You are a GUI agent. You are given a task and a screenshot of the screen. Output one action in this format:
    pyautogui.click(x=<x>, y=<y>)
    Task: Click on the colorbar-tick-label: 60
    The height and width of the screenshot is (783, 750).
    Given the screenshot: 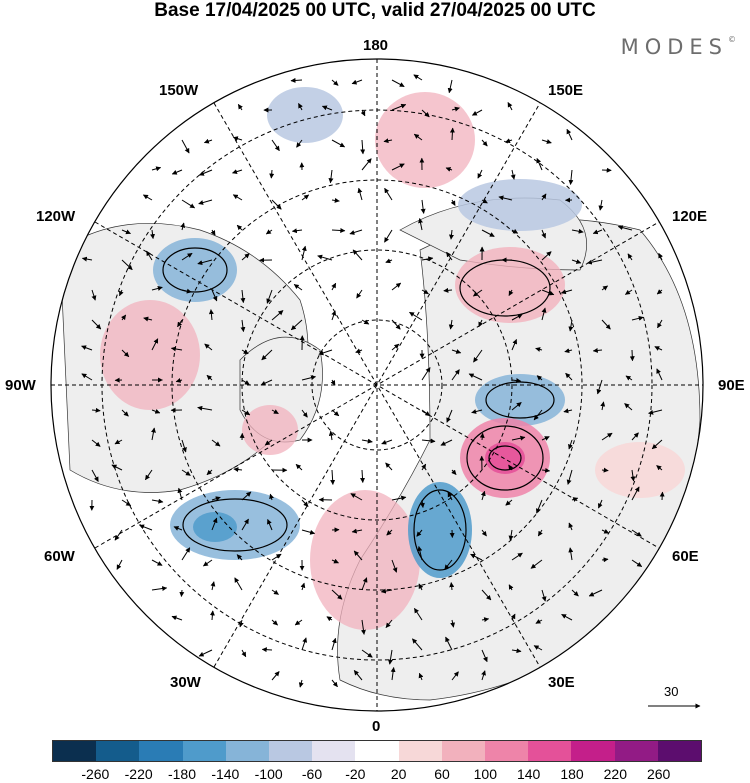 What is the action you would take?
    pyautogui.click(x=442, y=774)
    